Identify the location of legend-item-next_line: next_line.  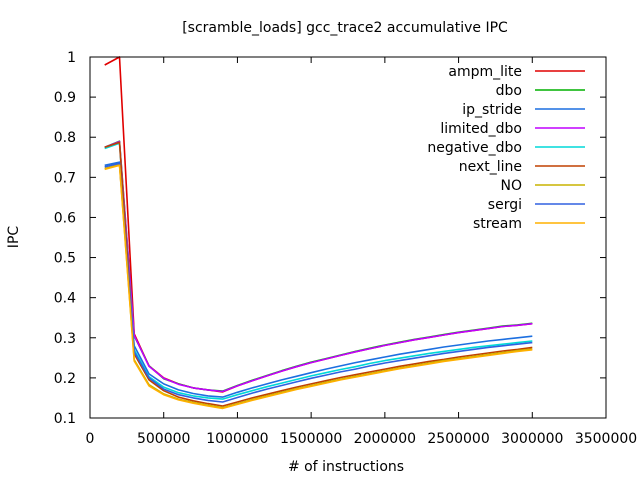
(522, 167).